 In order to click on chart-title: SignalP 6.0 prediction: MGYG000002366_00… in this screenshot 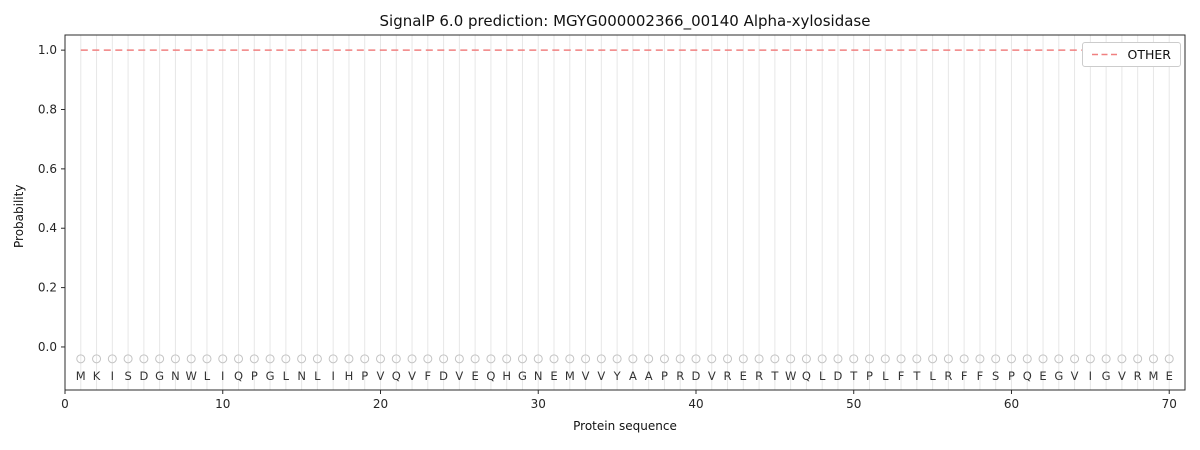, I will do `click(625, 21)`.